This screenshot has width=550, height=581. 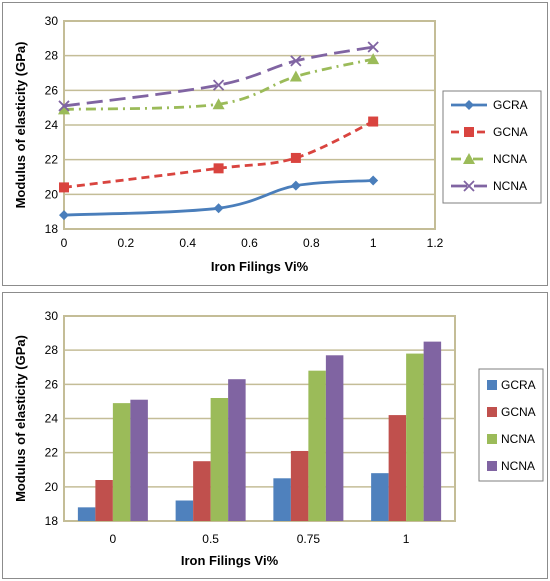 I want to click on x-tick-label: 0.8, so click(x=311, y=243).